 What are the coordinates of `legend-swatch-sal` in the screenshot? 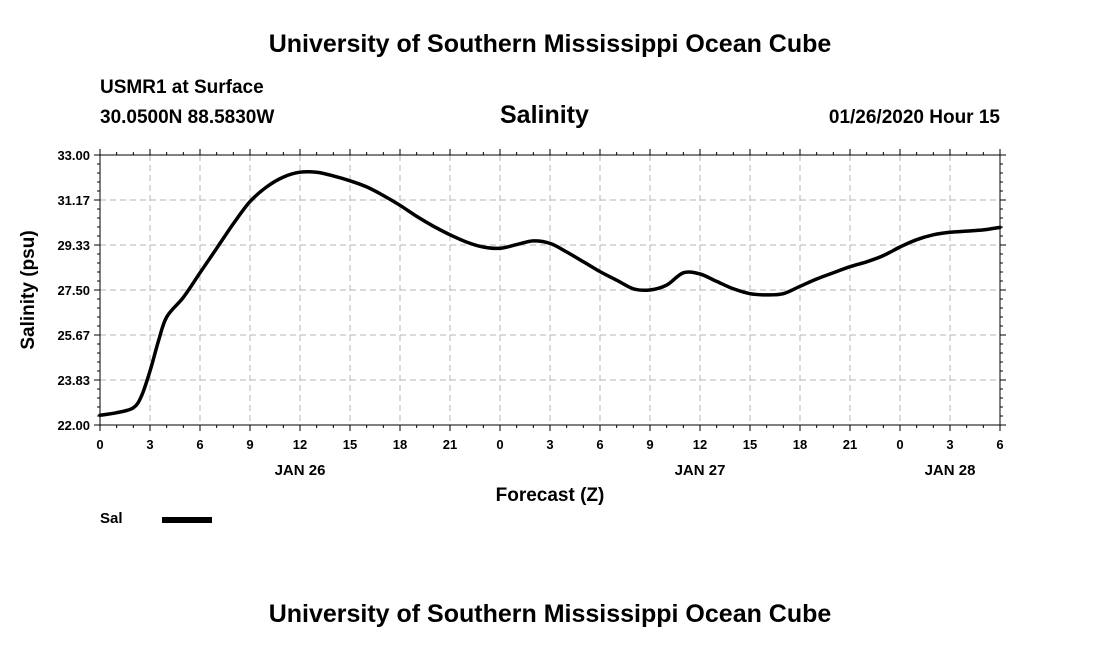 It's located at (187, 520).